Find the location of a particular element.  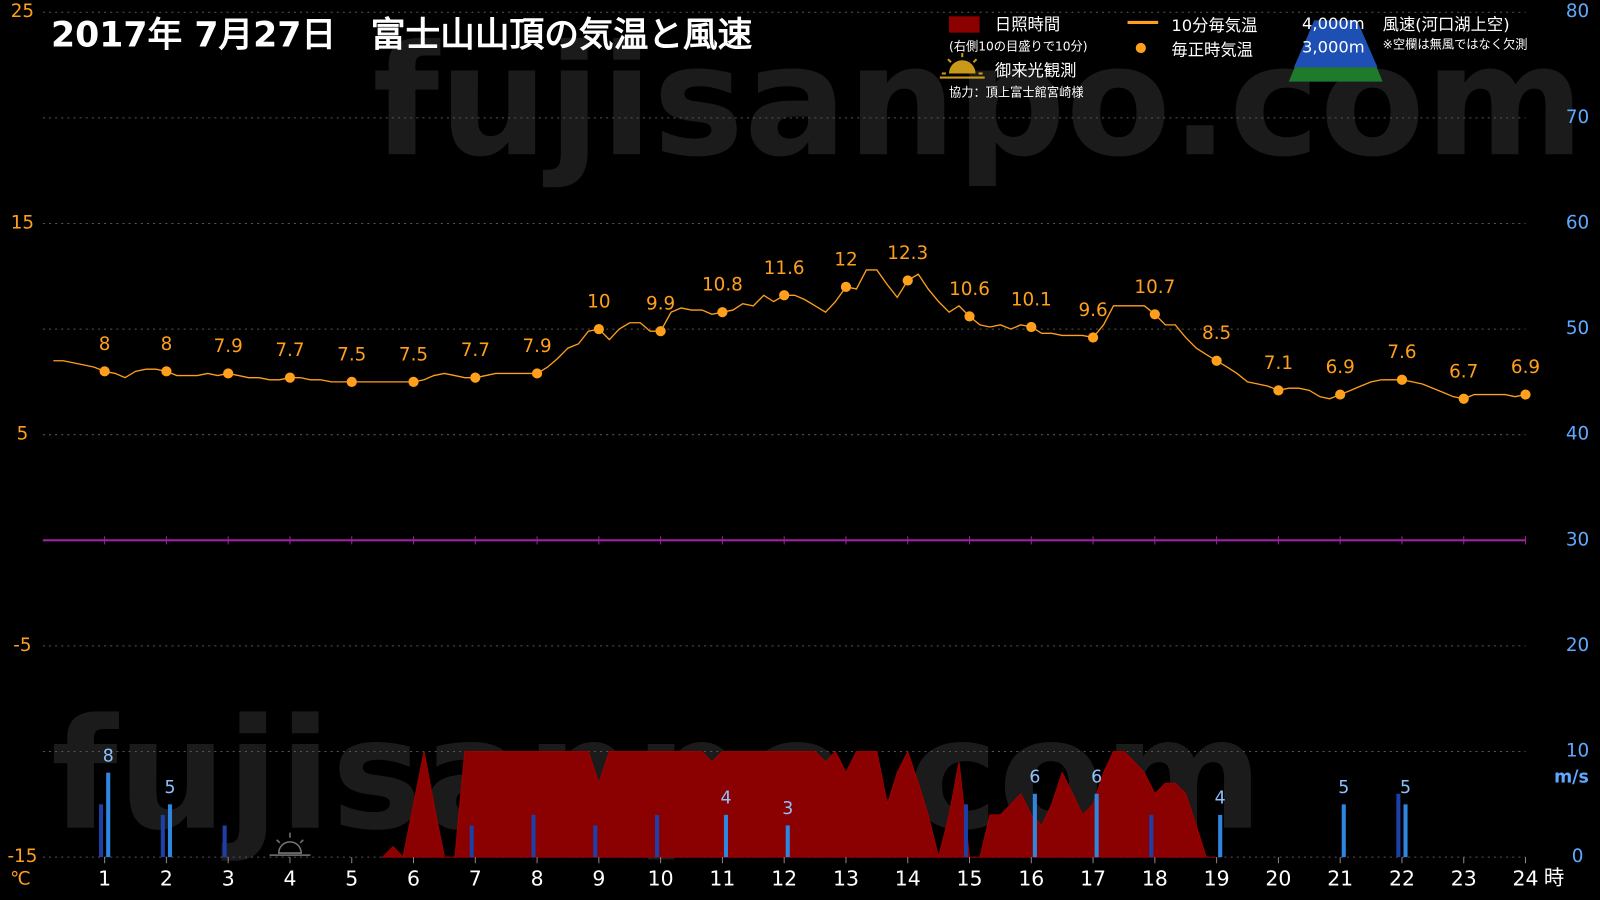

y-tick-label: -5 is located at coordinates (22, 645).